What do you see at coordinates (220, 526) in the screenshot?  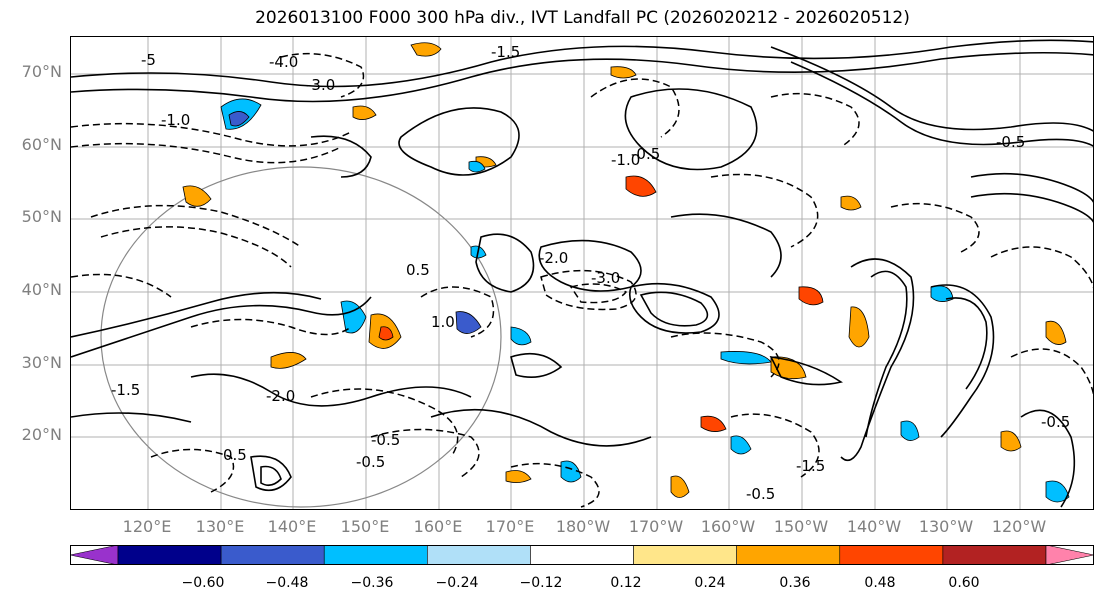 I see `lon-label: 130°E` at bounding box center [220, 526].